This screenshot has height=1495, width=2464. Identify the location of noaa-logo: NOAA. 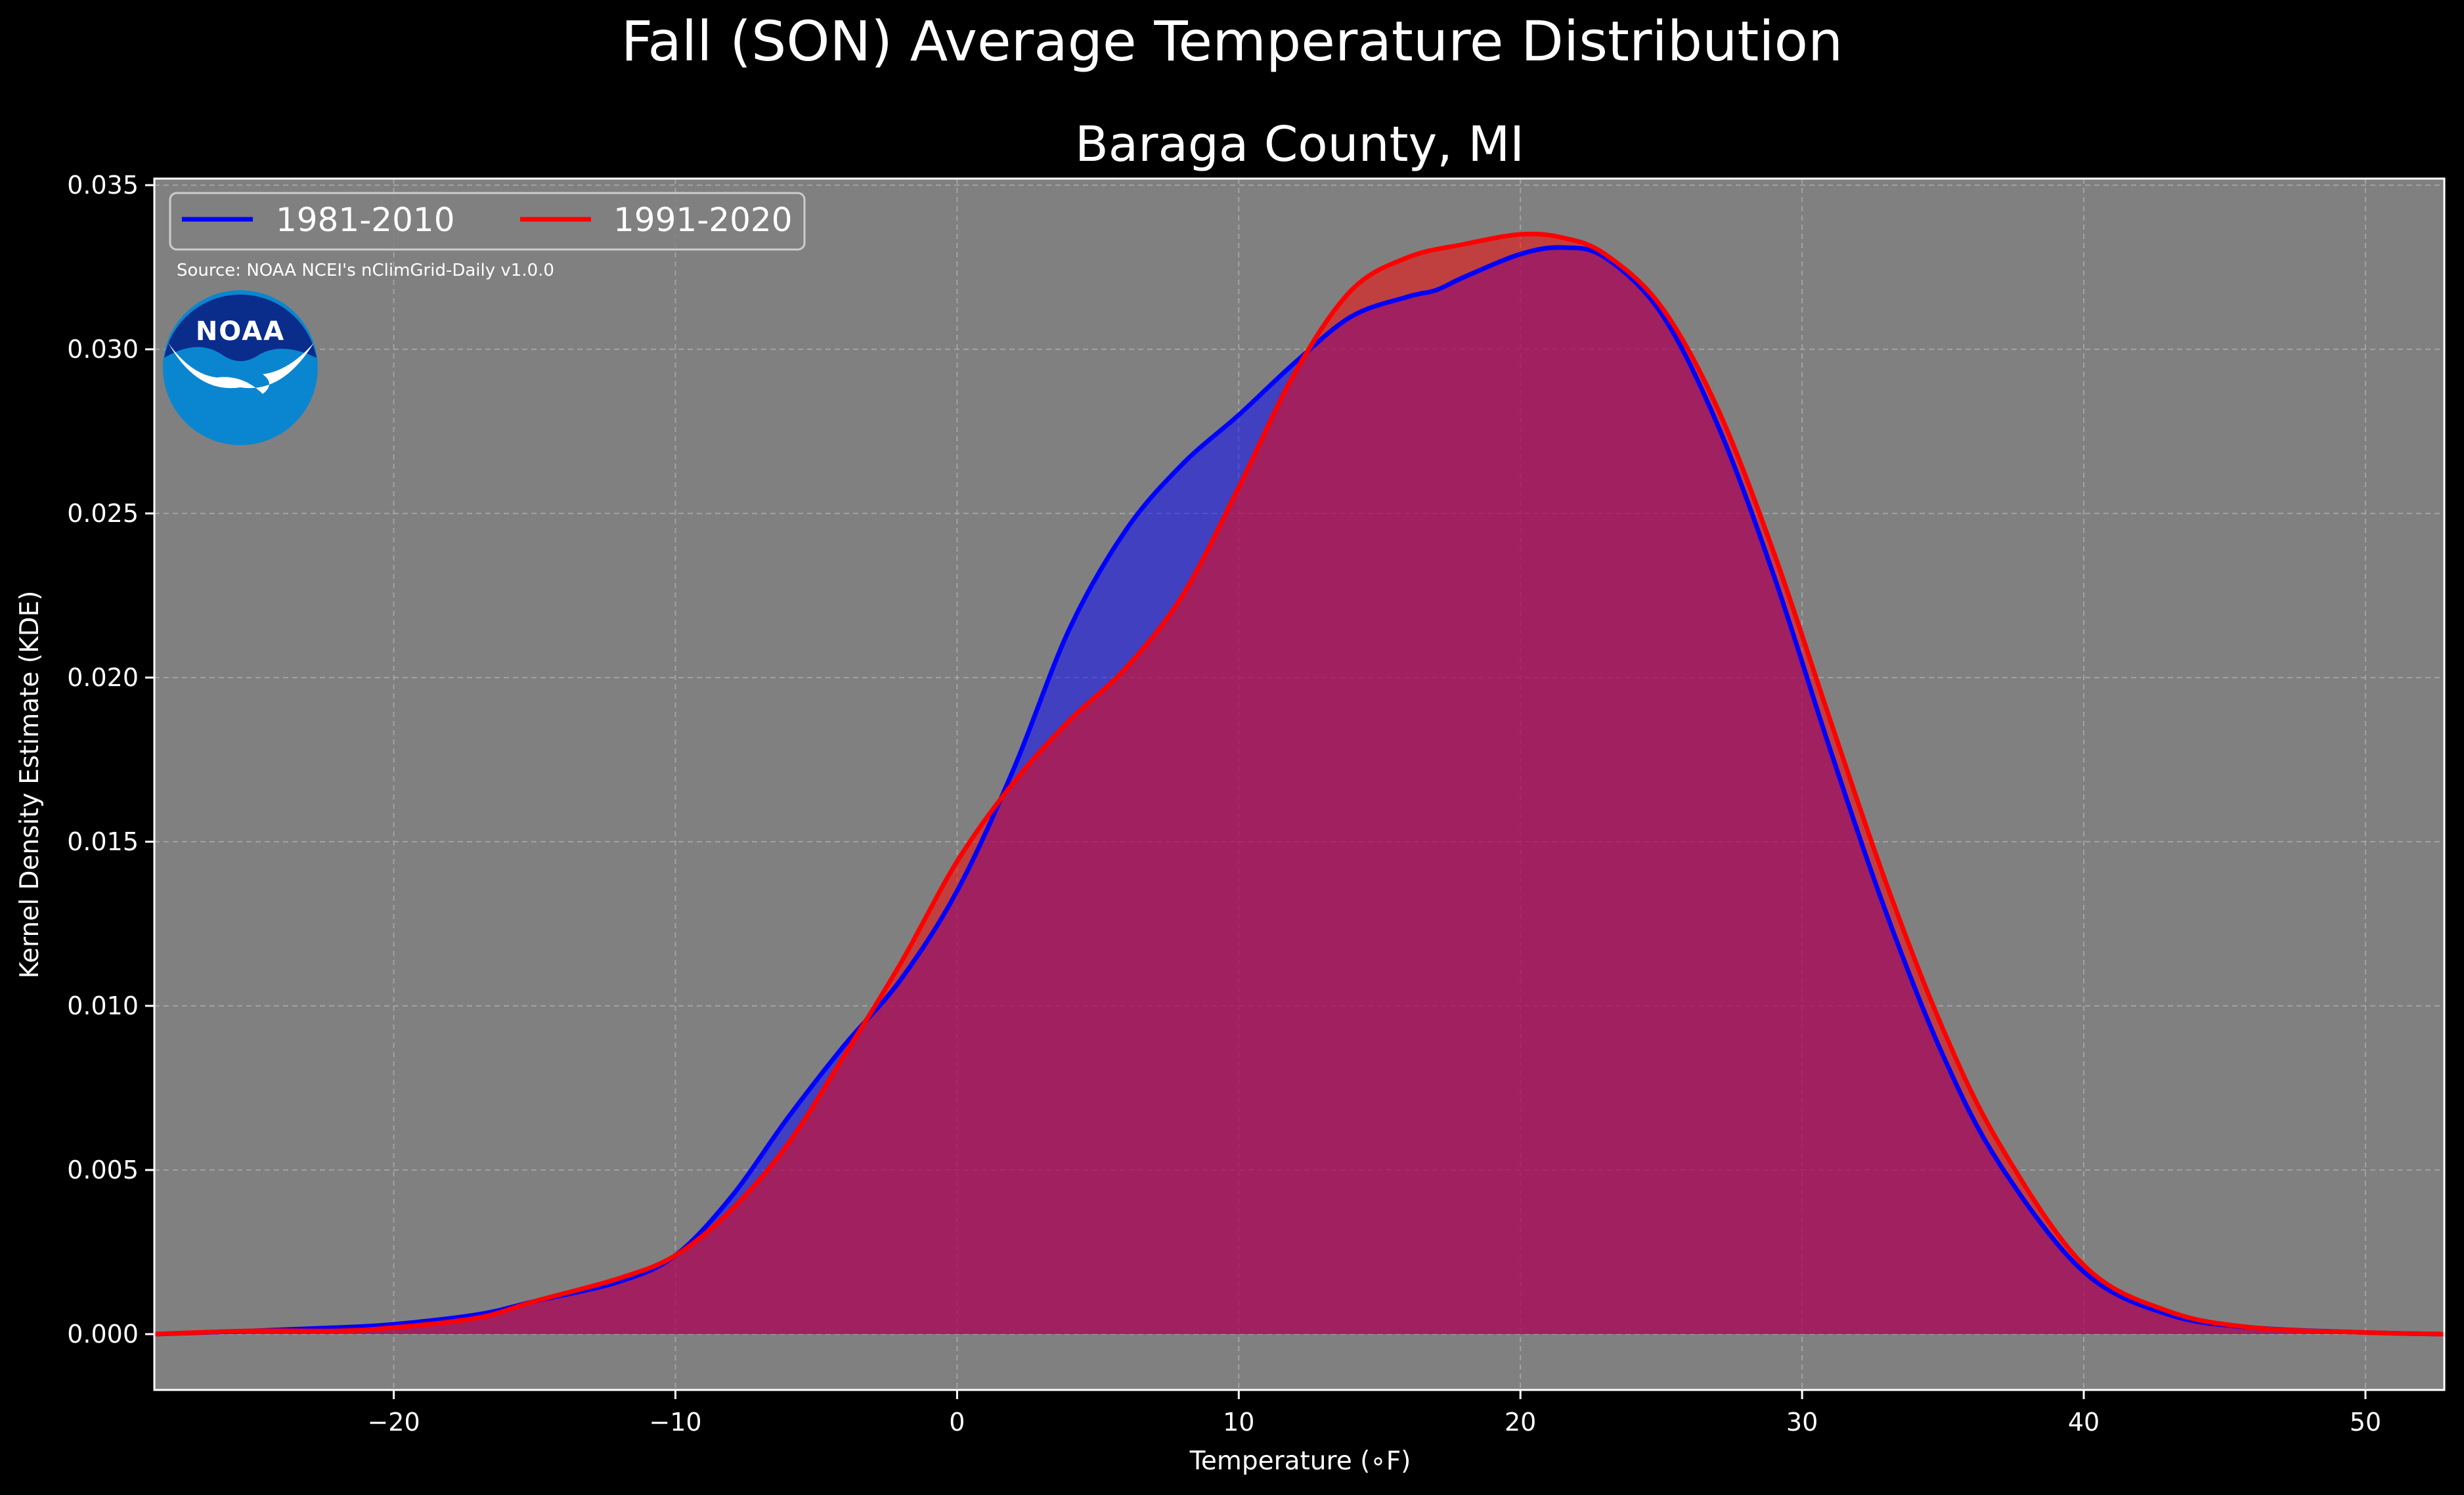
(240, 367).